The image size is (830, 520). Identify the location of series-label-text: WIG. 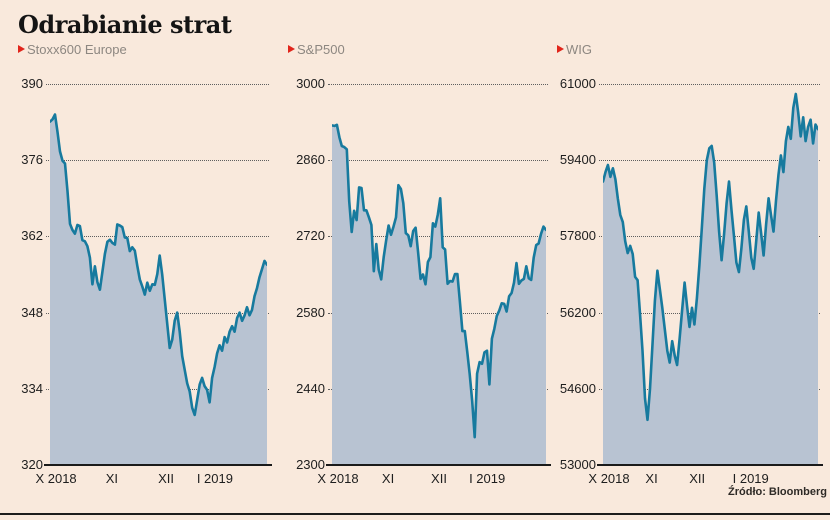
(579, 49).